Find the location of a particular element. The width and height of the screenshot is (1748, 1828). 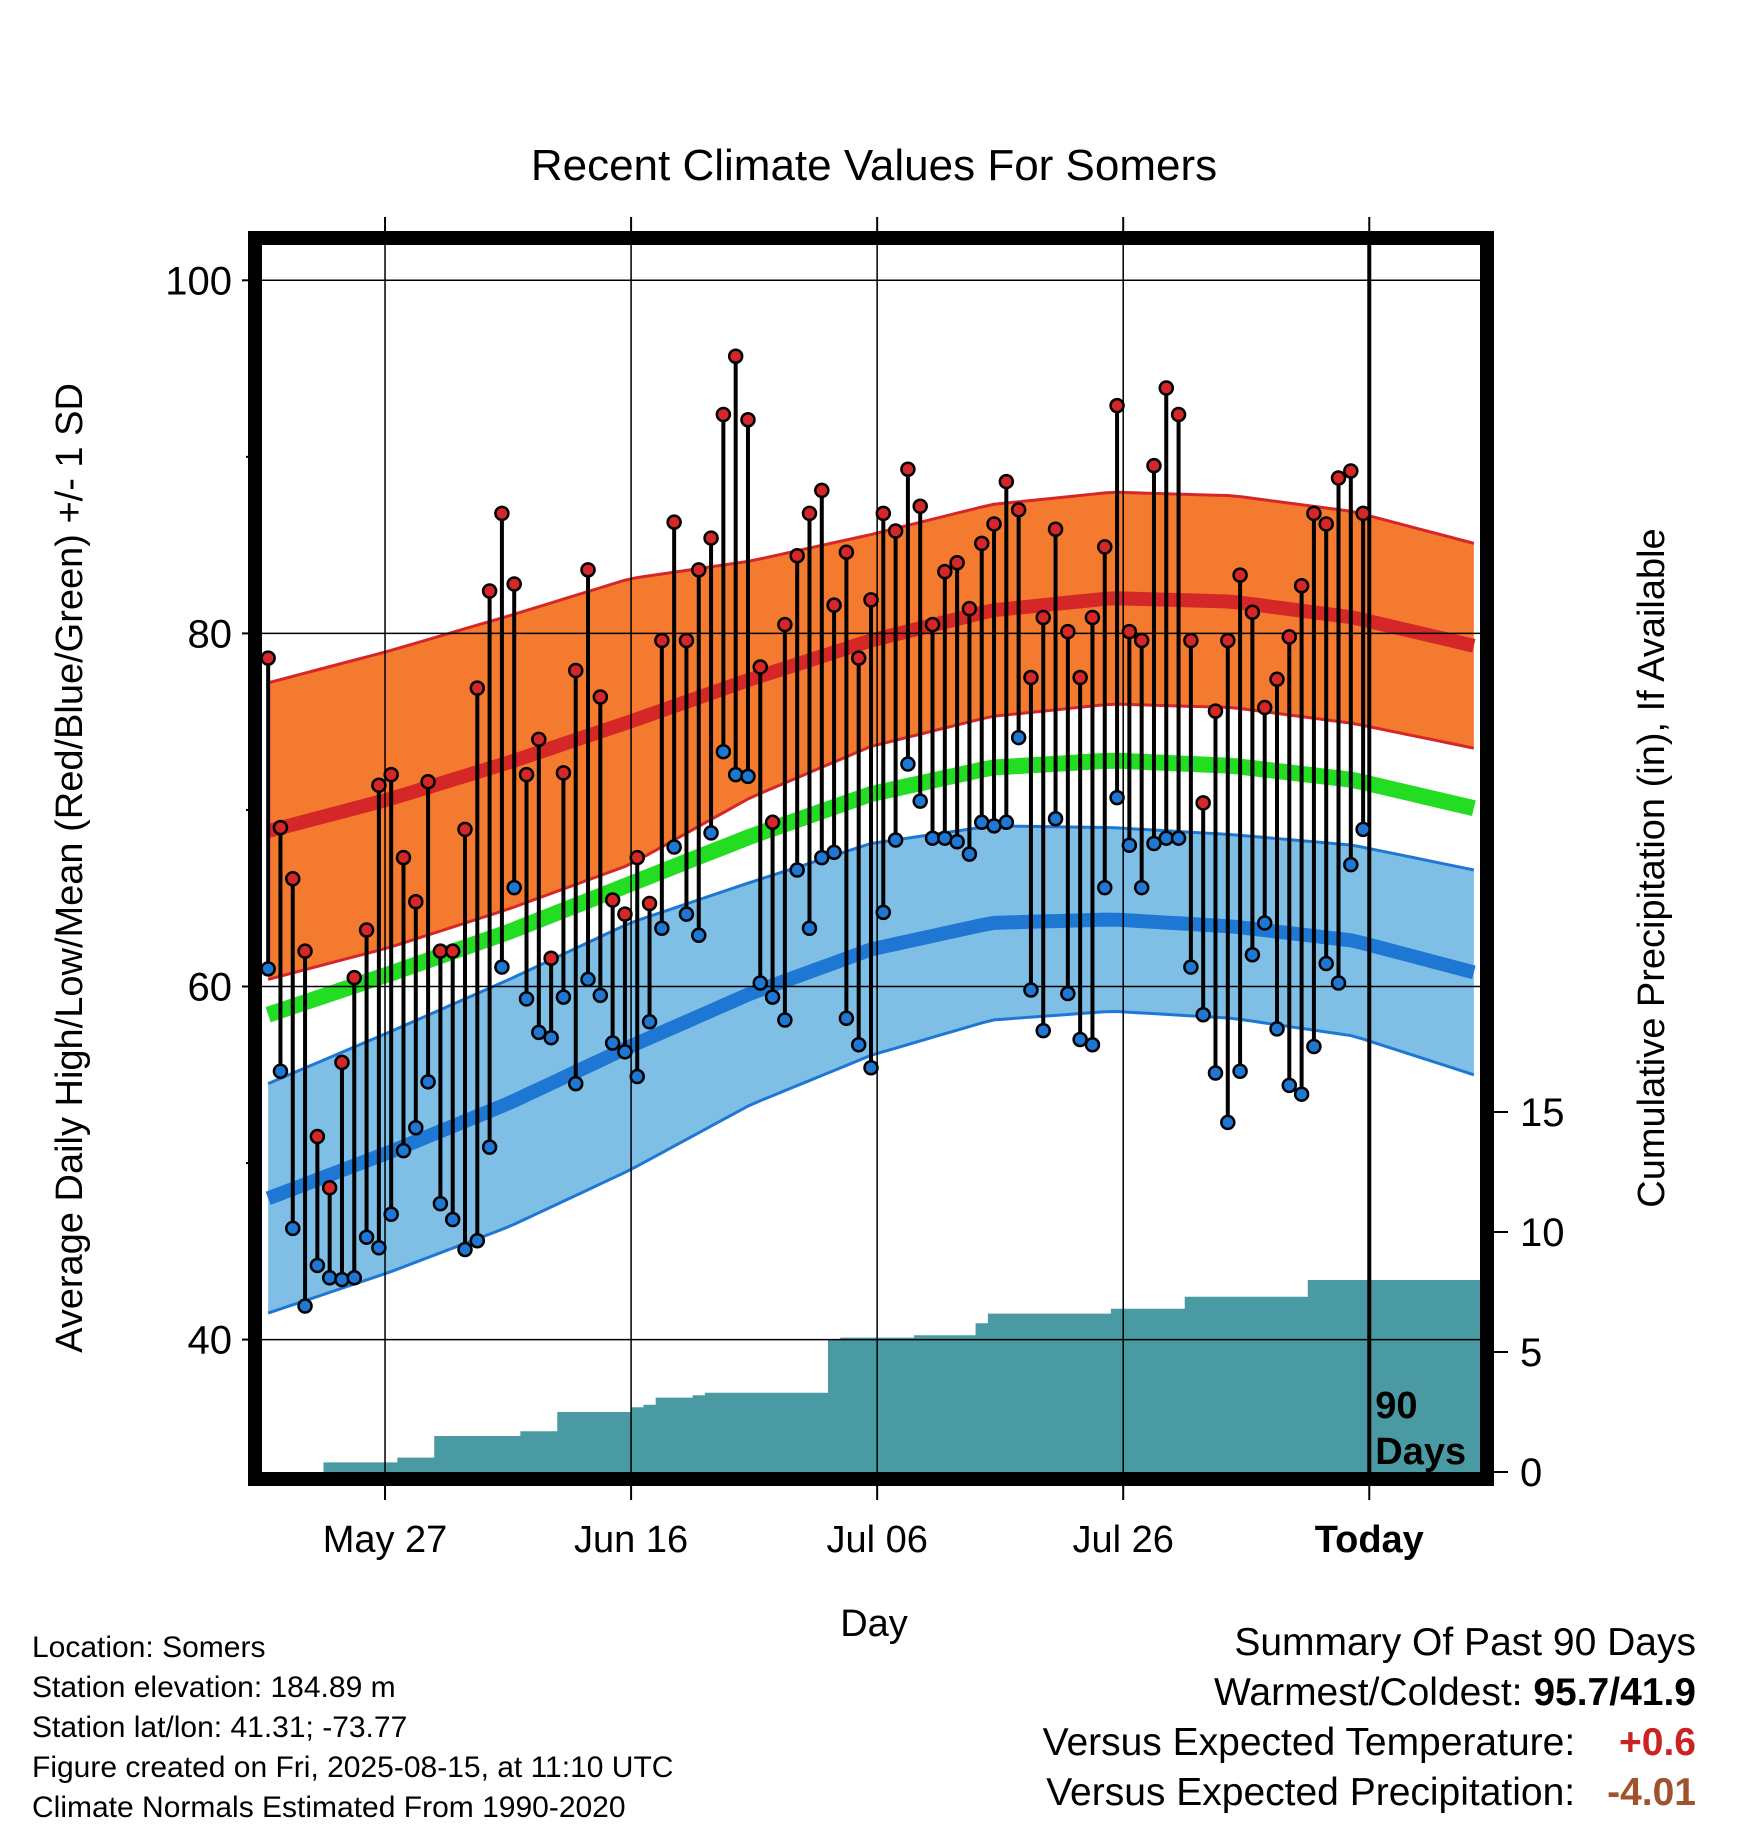

x-tick-label: May 27 is located at coordinates (385, 1540).